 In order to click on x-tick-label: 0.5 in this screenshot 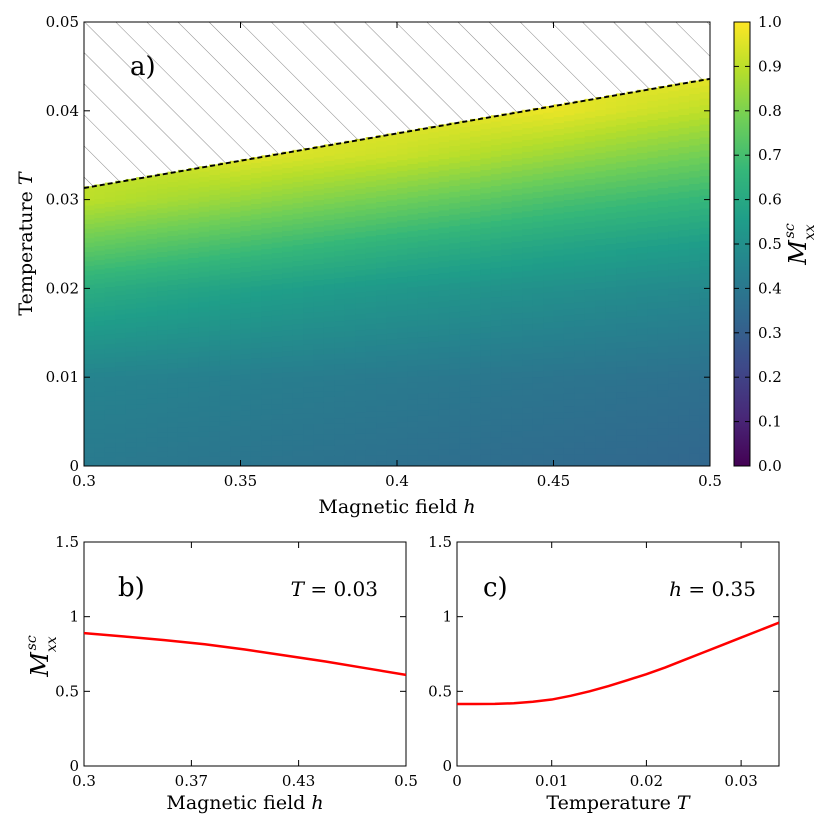, I will do `click(710, 481)`.